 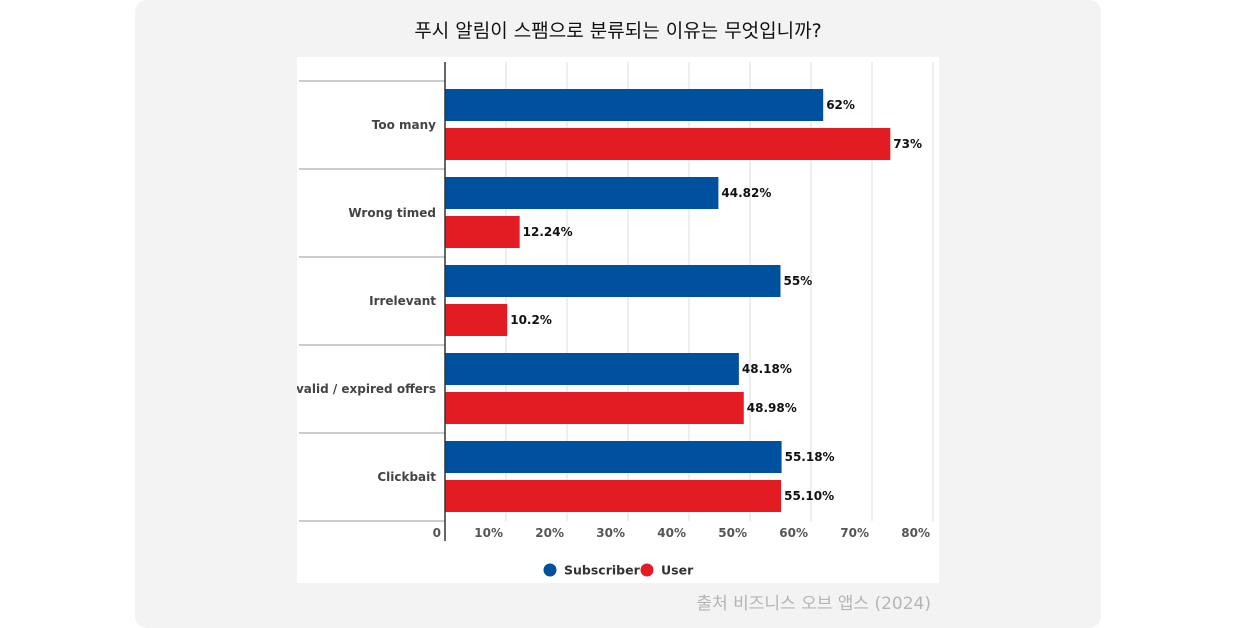 I want to click on data-label-subscriber: 55.18%, so click(x=810, y=457).